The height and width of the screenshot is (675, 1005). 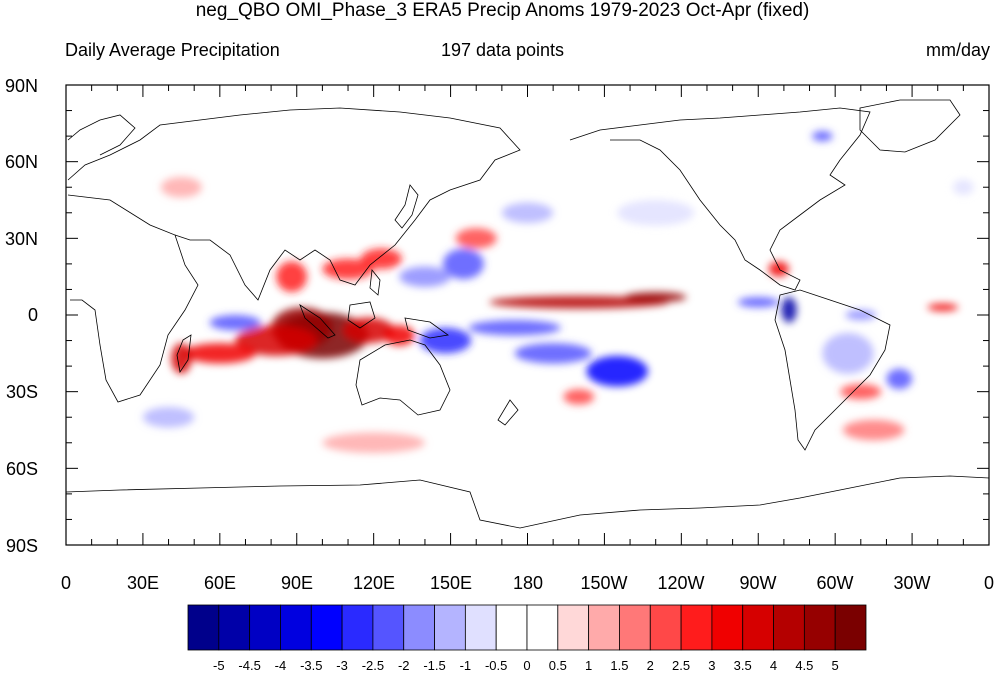 What do you see at coordinates (361, 315) in the screenshot?
I see `coastline-borneo` at bounding box center [361, 315].